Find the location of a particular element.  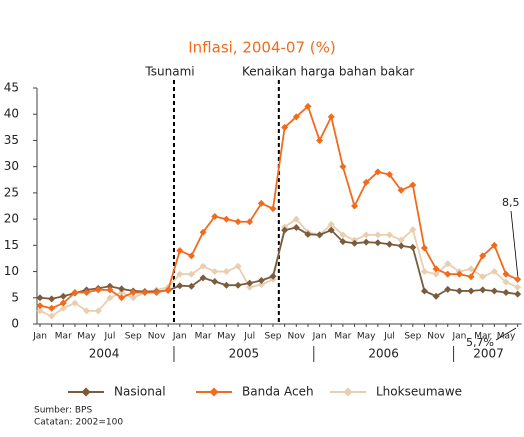

source: Sumber: BPS is located at coordinates (63, 411).